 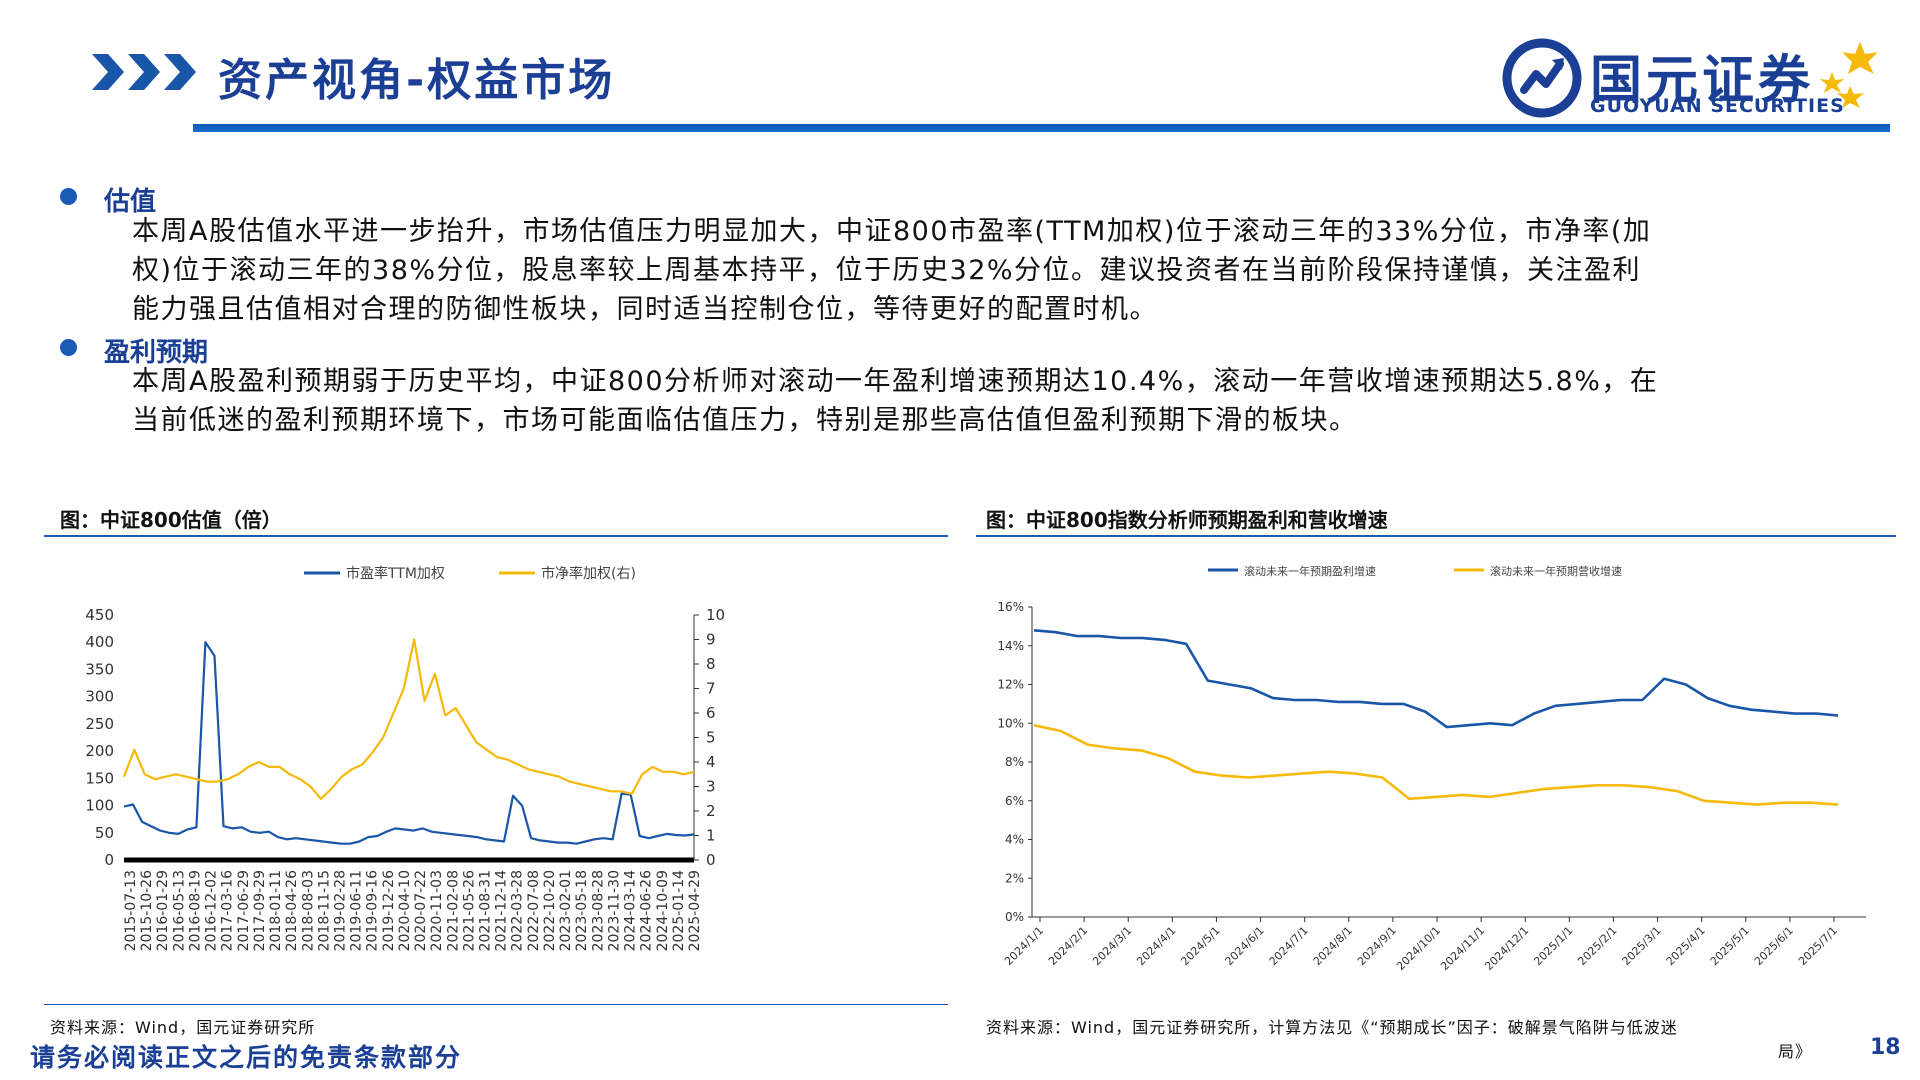 I want to click on x-tick-label: 2019-02-28, so click(x=340, y=910).